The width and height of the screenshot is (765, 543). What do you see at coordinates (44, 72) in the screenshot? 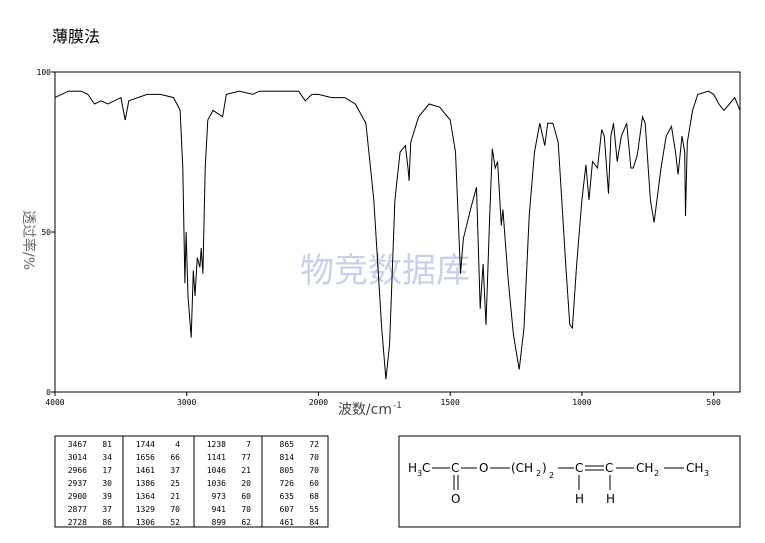
I see `y-tick-label: 100` at bounding box center [44, 72].